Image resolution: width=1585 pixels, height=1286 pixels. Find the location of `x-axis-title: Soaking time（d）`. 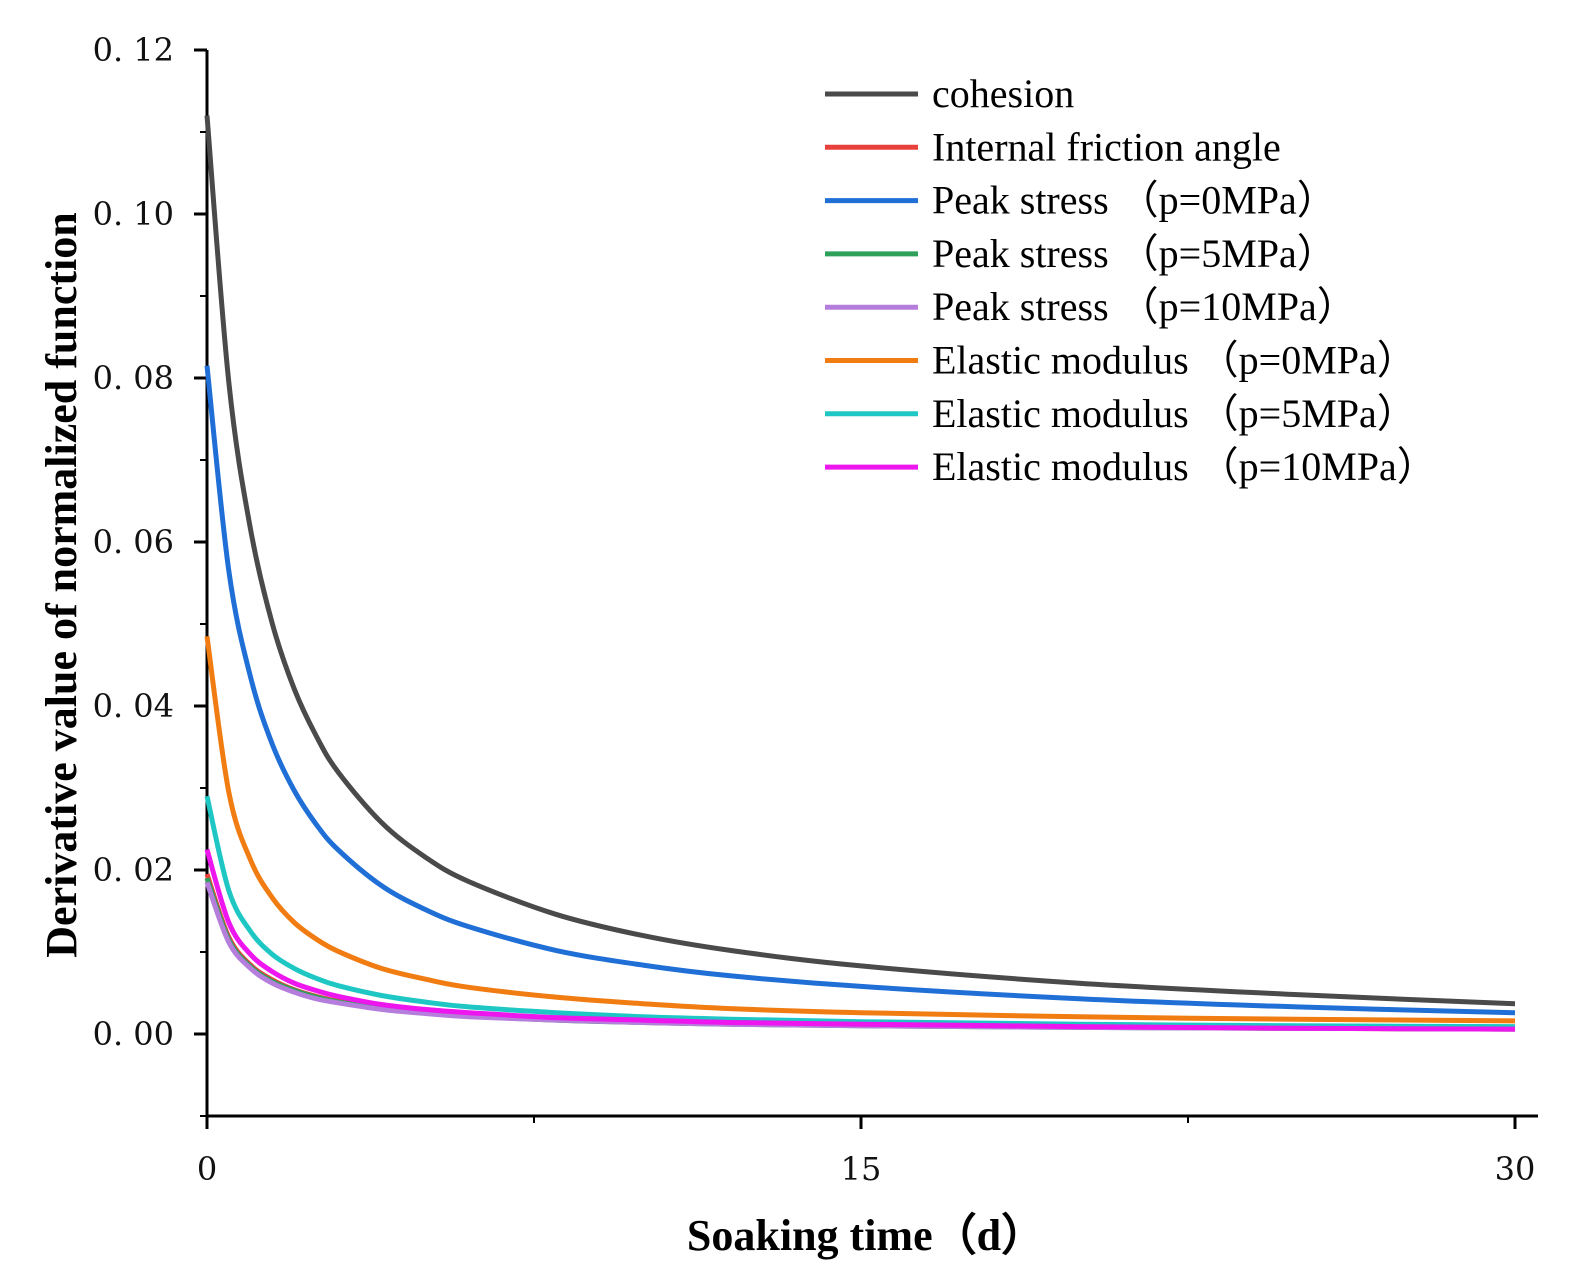

x-axis-title: Soaking time（d） is located at coordinates (866, 1235).